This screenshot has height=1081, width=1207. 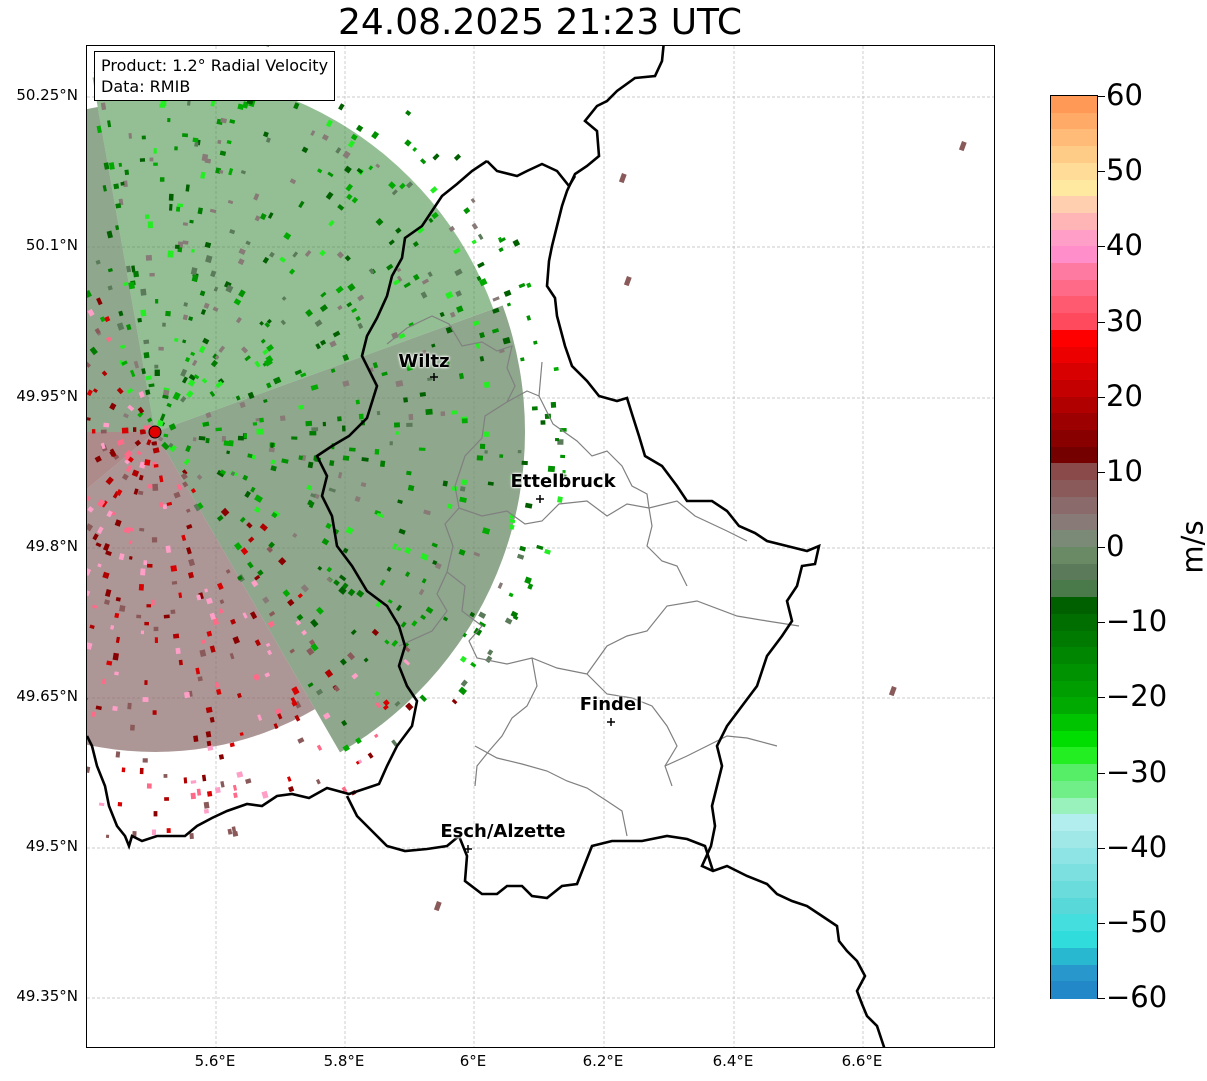 What do you see at coordinates (611, 704) in the screenshot?
I see `city-label-findel: Findel` at bounding box center [611, 704].